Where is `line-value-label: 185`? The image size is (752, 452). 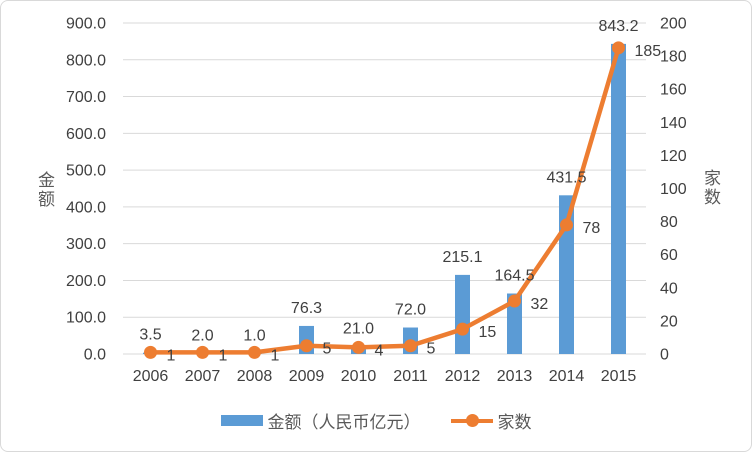
line-value-label: 185 is located at coordinates (648, 51).